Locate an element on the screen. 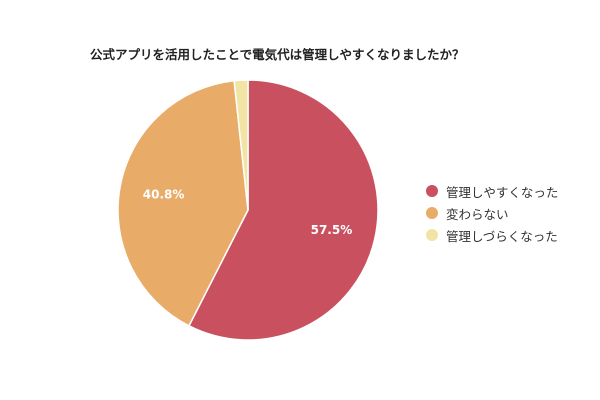 Image resolution: width=600 pixels, height=400 pixels. legend-item-1: 管理しやすくなった is located at coordinates (492, 191).